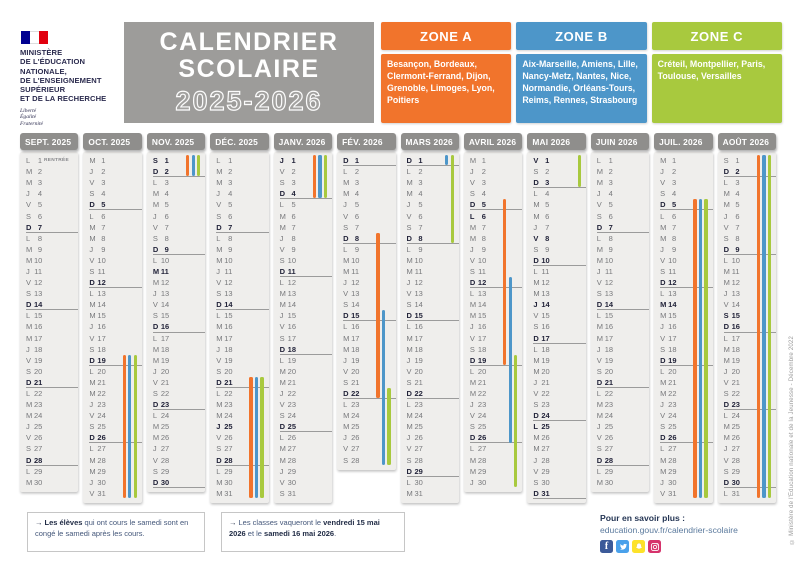 This screenshot has width=800, height=566. Describe the element at coordinates (52, 160) in the screenshot. I see `day-row: L 1 RENTRÉE` at that location.